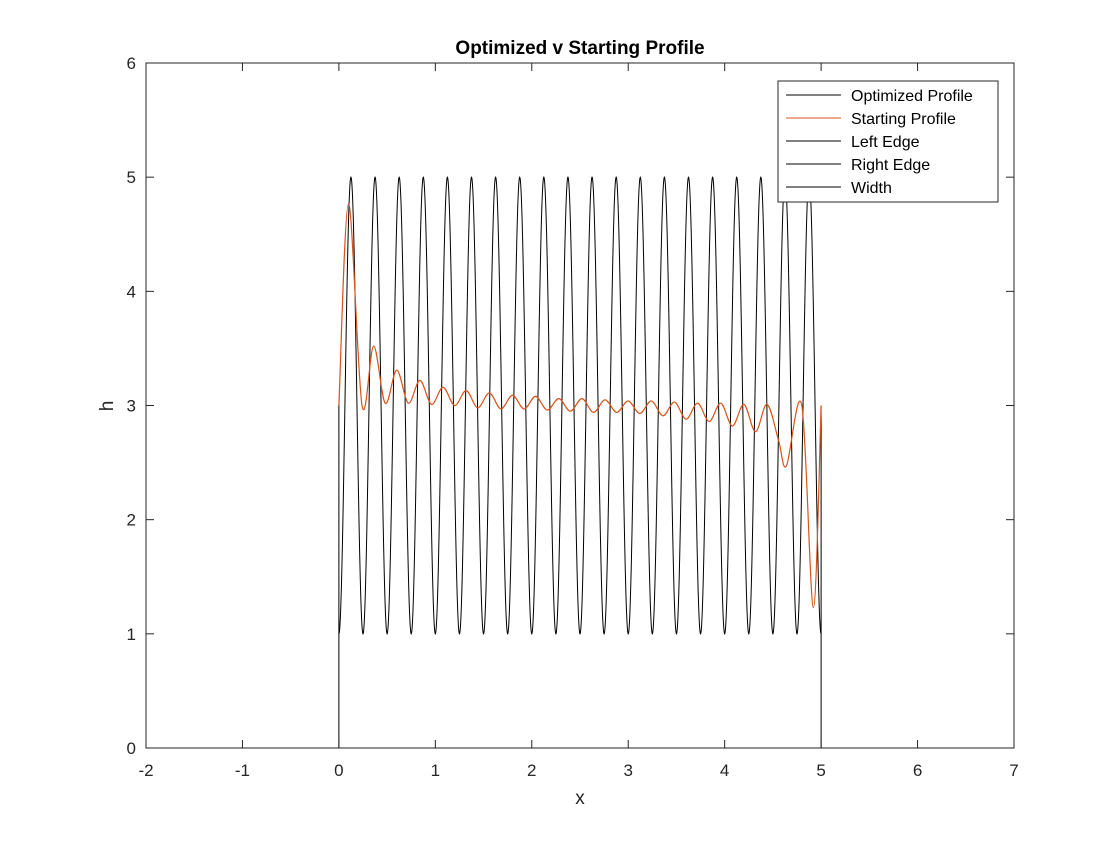 This screenshot has width=1120, height=845. What do you see at coordinates (131, 291) in the screenshot?
I see `y-tick-label: 4` at bounding box center [131, 291].